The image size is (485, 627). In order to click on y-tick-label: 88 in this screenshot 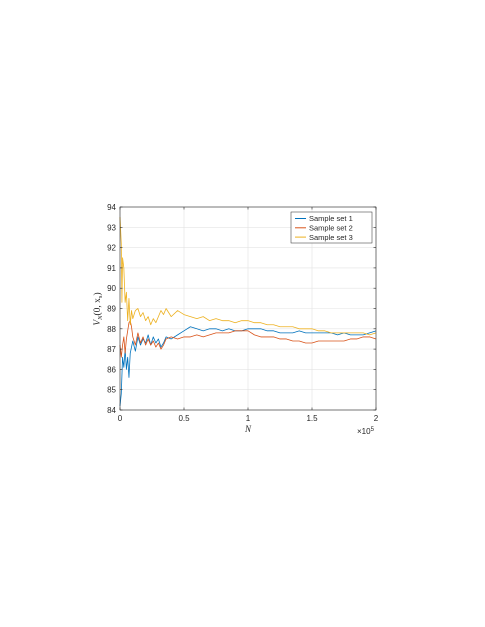, I will do `click(111, 329)`.